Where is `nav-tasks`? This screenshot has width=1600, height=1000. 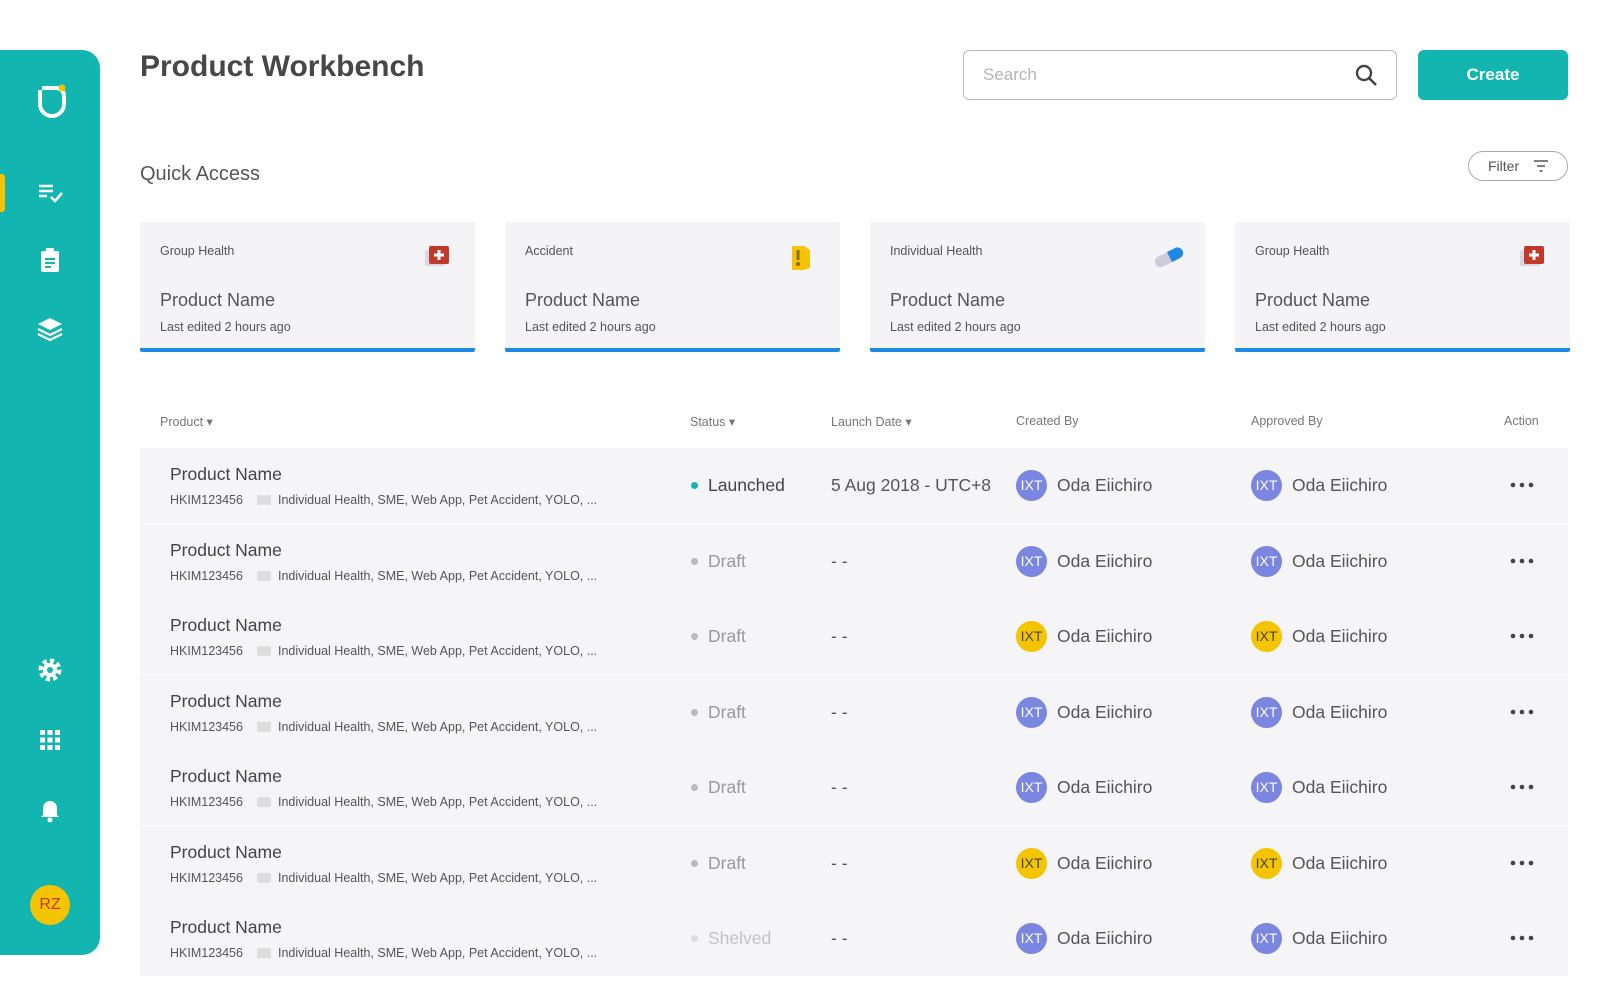 nav-tasks is located at coordinates (50, 192).